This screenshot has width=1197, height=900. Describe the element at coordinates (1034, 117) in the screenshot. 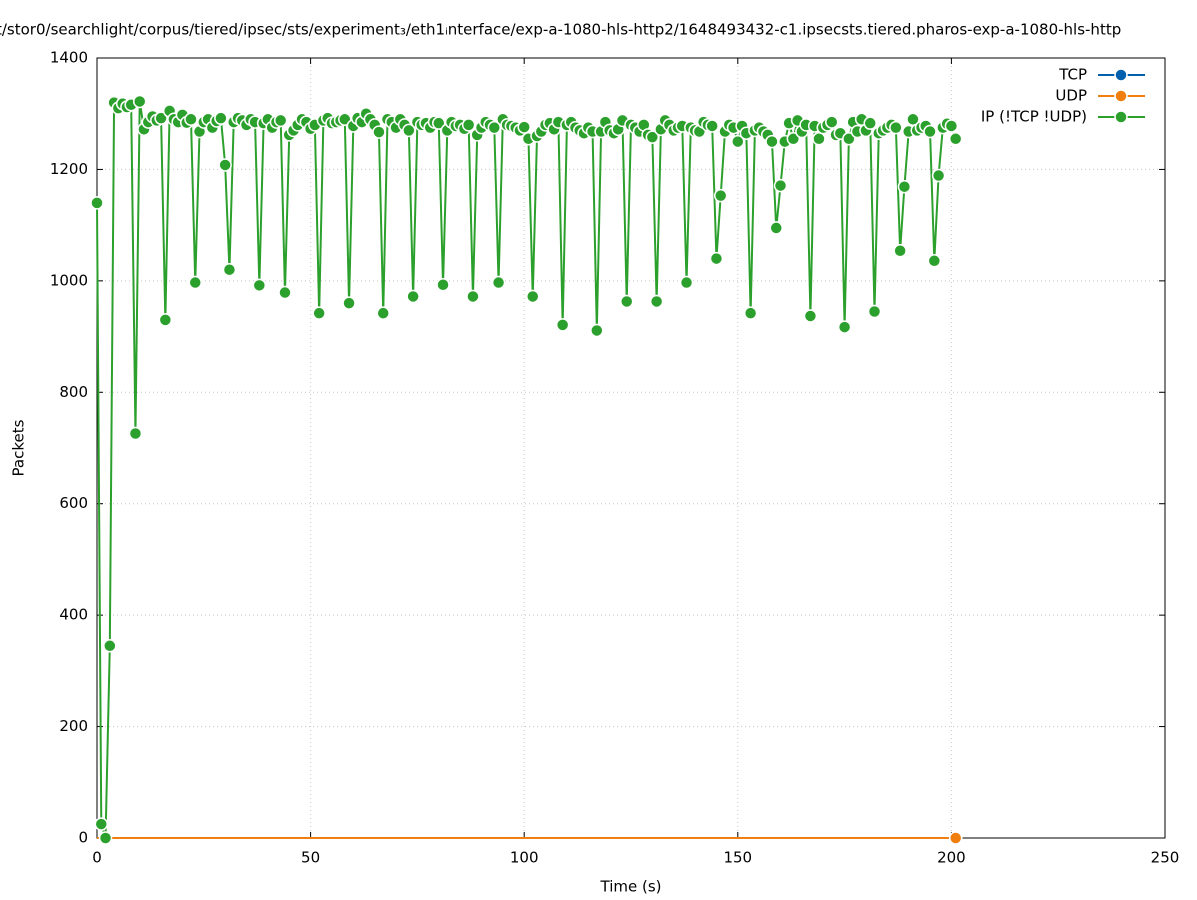

I see `legend-label: IP (!TCP !UDP)` at that location.